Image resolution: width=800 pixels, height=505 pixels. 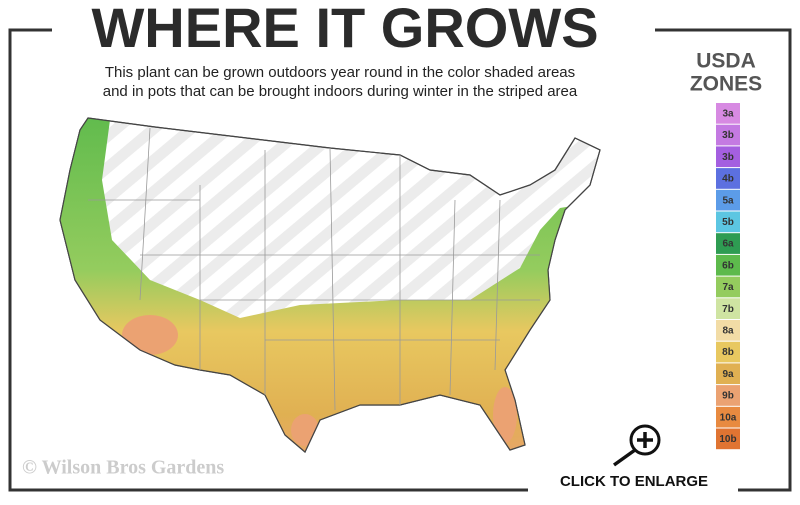 I want to click on copyright: © Wilson Bros Gardens, so click(x=123, y=468).